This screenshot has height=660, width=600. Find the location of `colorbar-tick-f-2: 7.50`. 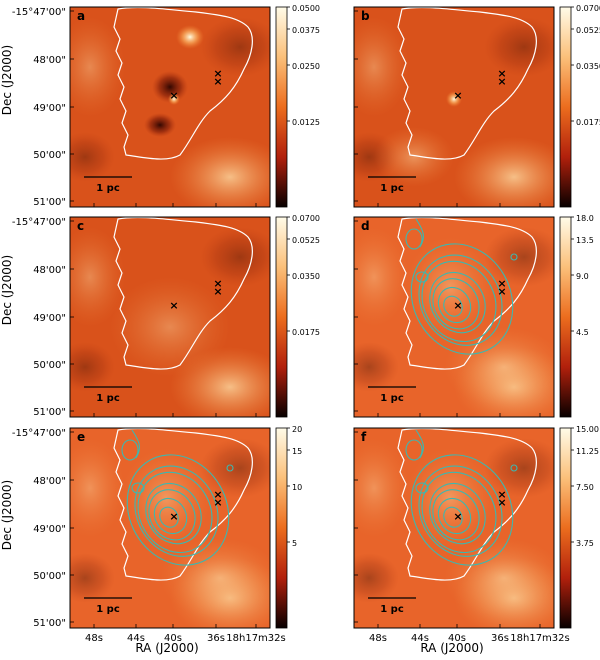

colorbar-tick-f-2: 7.50 is located at coordinates (585, 487).